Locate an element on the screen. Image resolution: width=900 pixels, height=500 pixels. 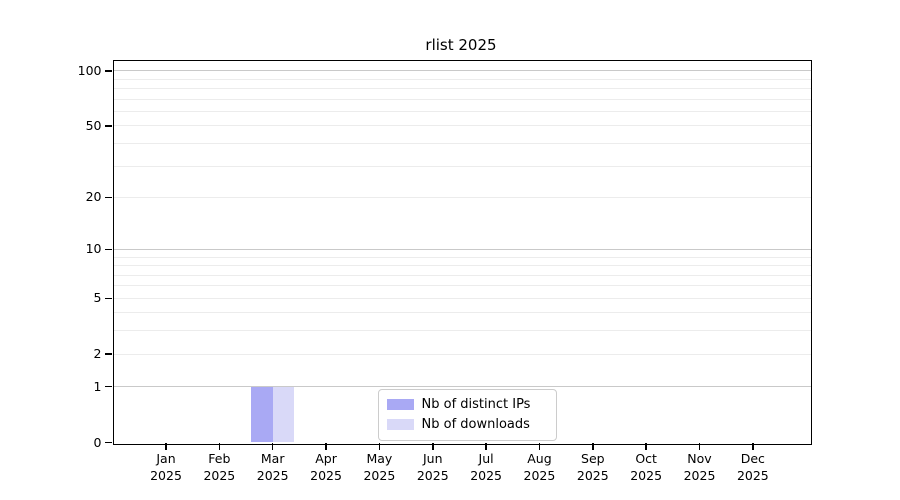
x-tick-label: Jan 2025 is located at coordinates (166, 467).